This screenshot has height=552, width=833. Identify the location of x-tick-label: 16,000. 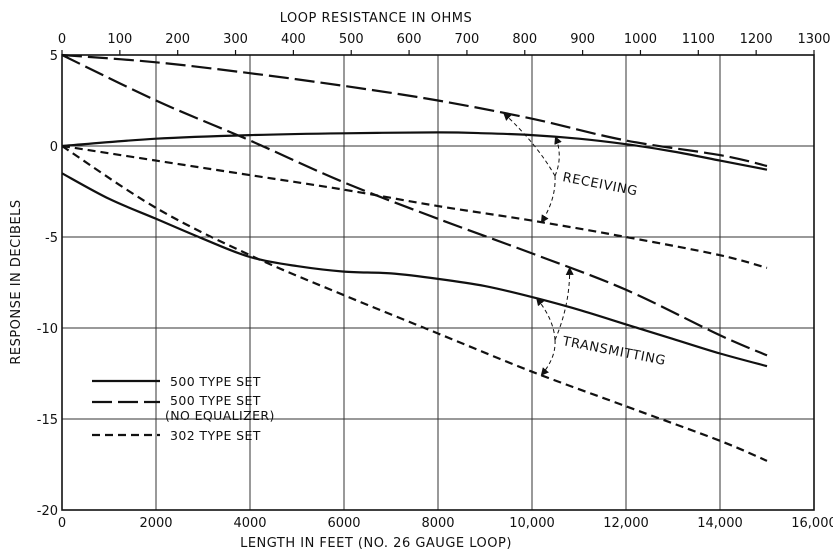
(812, 523).